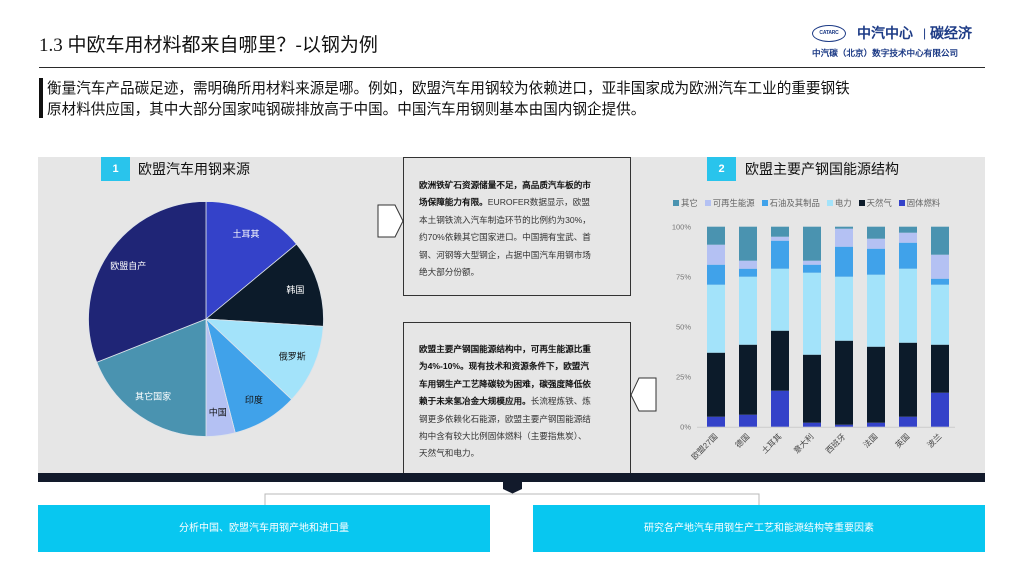 The width and height of the screenshot is (1024, 576). I want to click on note-line: 天然气和电力。, so click(449, 453).